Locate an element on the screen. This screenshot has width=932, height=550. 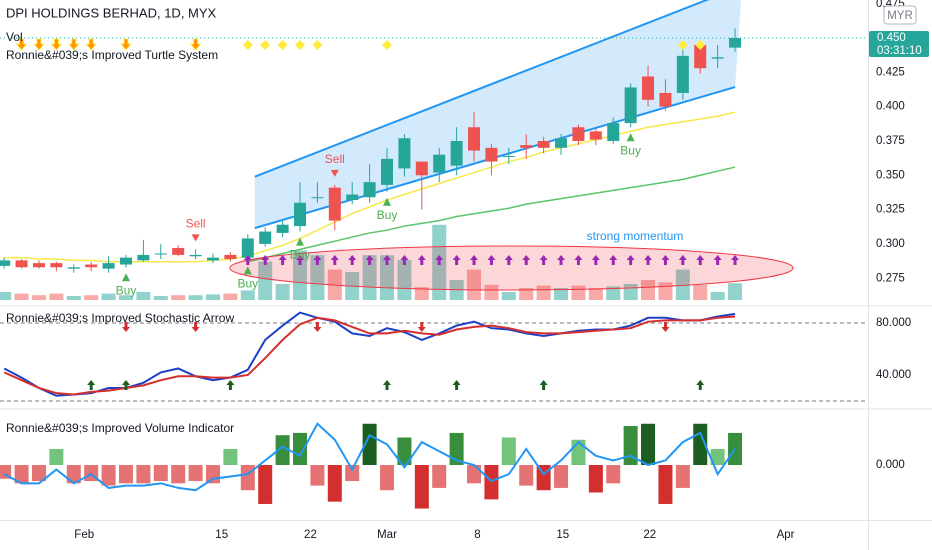
volume-indicator-line is located at coordinates (369, 457).